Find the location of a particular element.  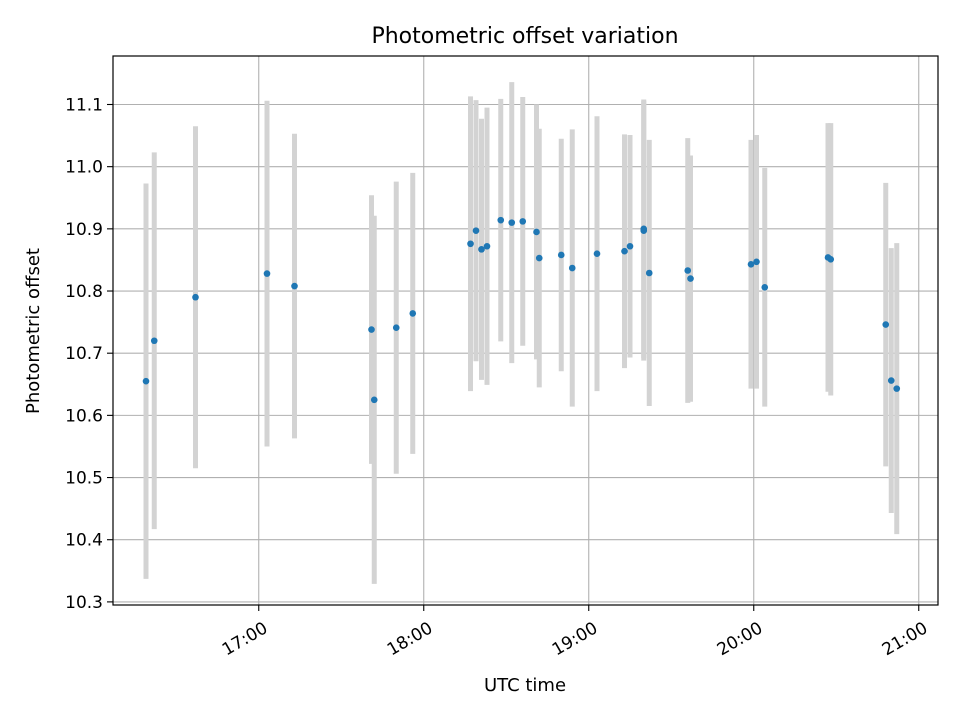

y-tick-label: 11.1 is located at coordinates (84, 105).